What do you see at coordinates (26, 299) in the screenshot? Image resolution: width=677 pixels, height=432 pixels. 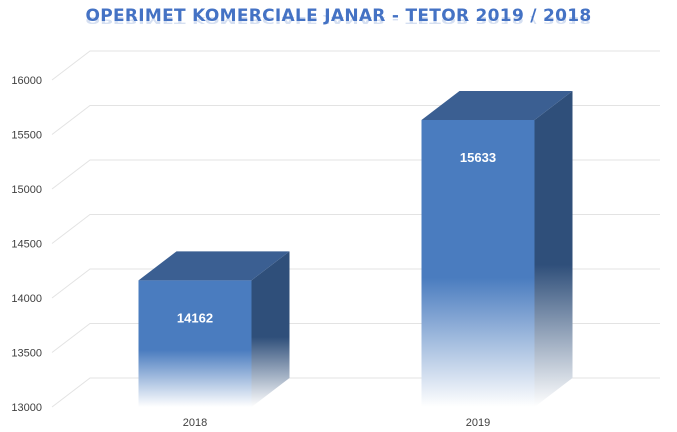 I see `y-tick-label: 14000` at bounding box center [26, 299].